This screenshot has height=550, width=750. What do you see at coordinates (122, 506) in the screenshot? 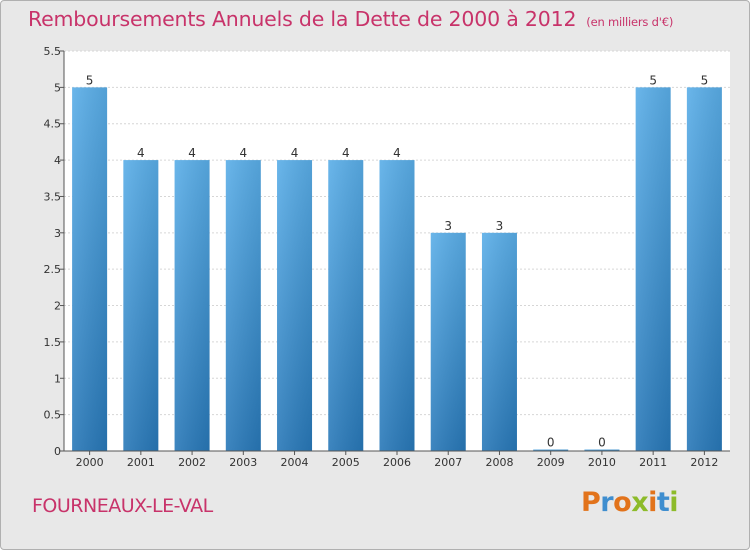
I see `commune-name: FOURNEAUX-LE-VAL` at bounding box center [122, 506].